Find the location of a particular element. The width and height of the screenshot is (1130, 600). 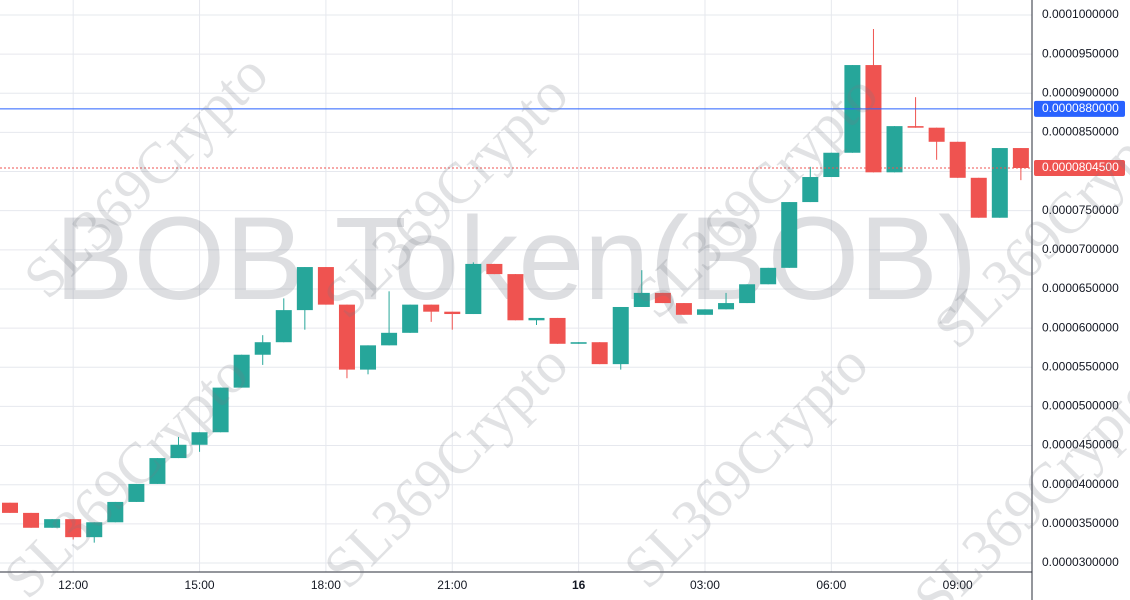

x-tick-label: 16 is located at coordinates (579, 585).